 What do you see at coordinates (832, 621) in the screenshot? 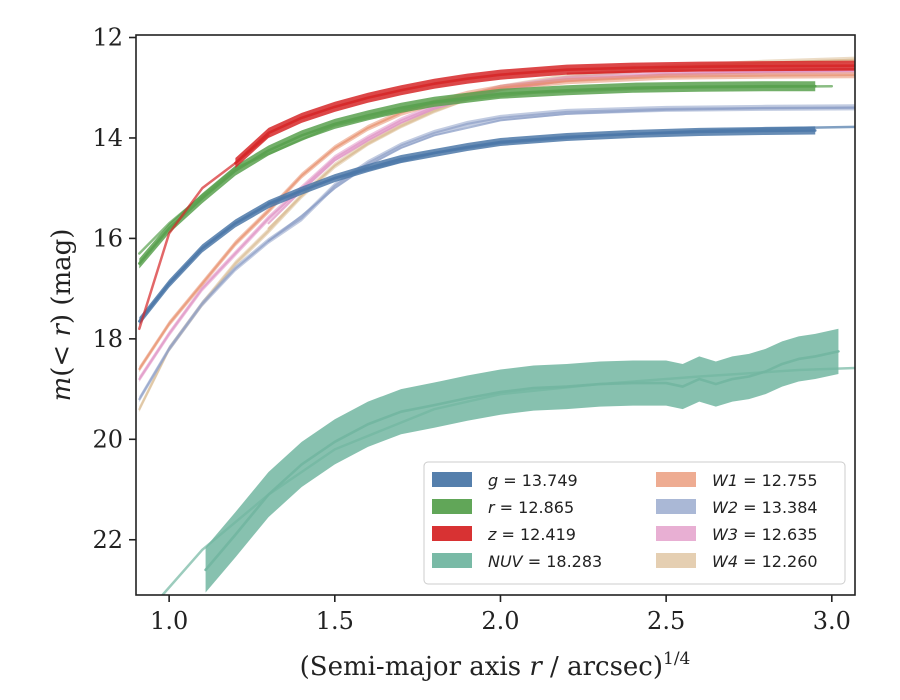
I see `x-tick-label: 3.0` at bounding box center [832, 621].